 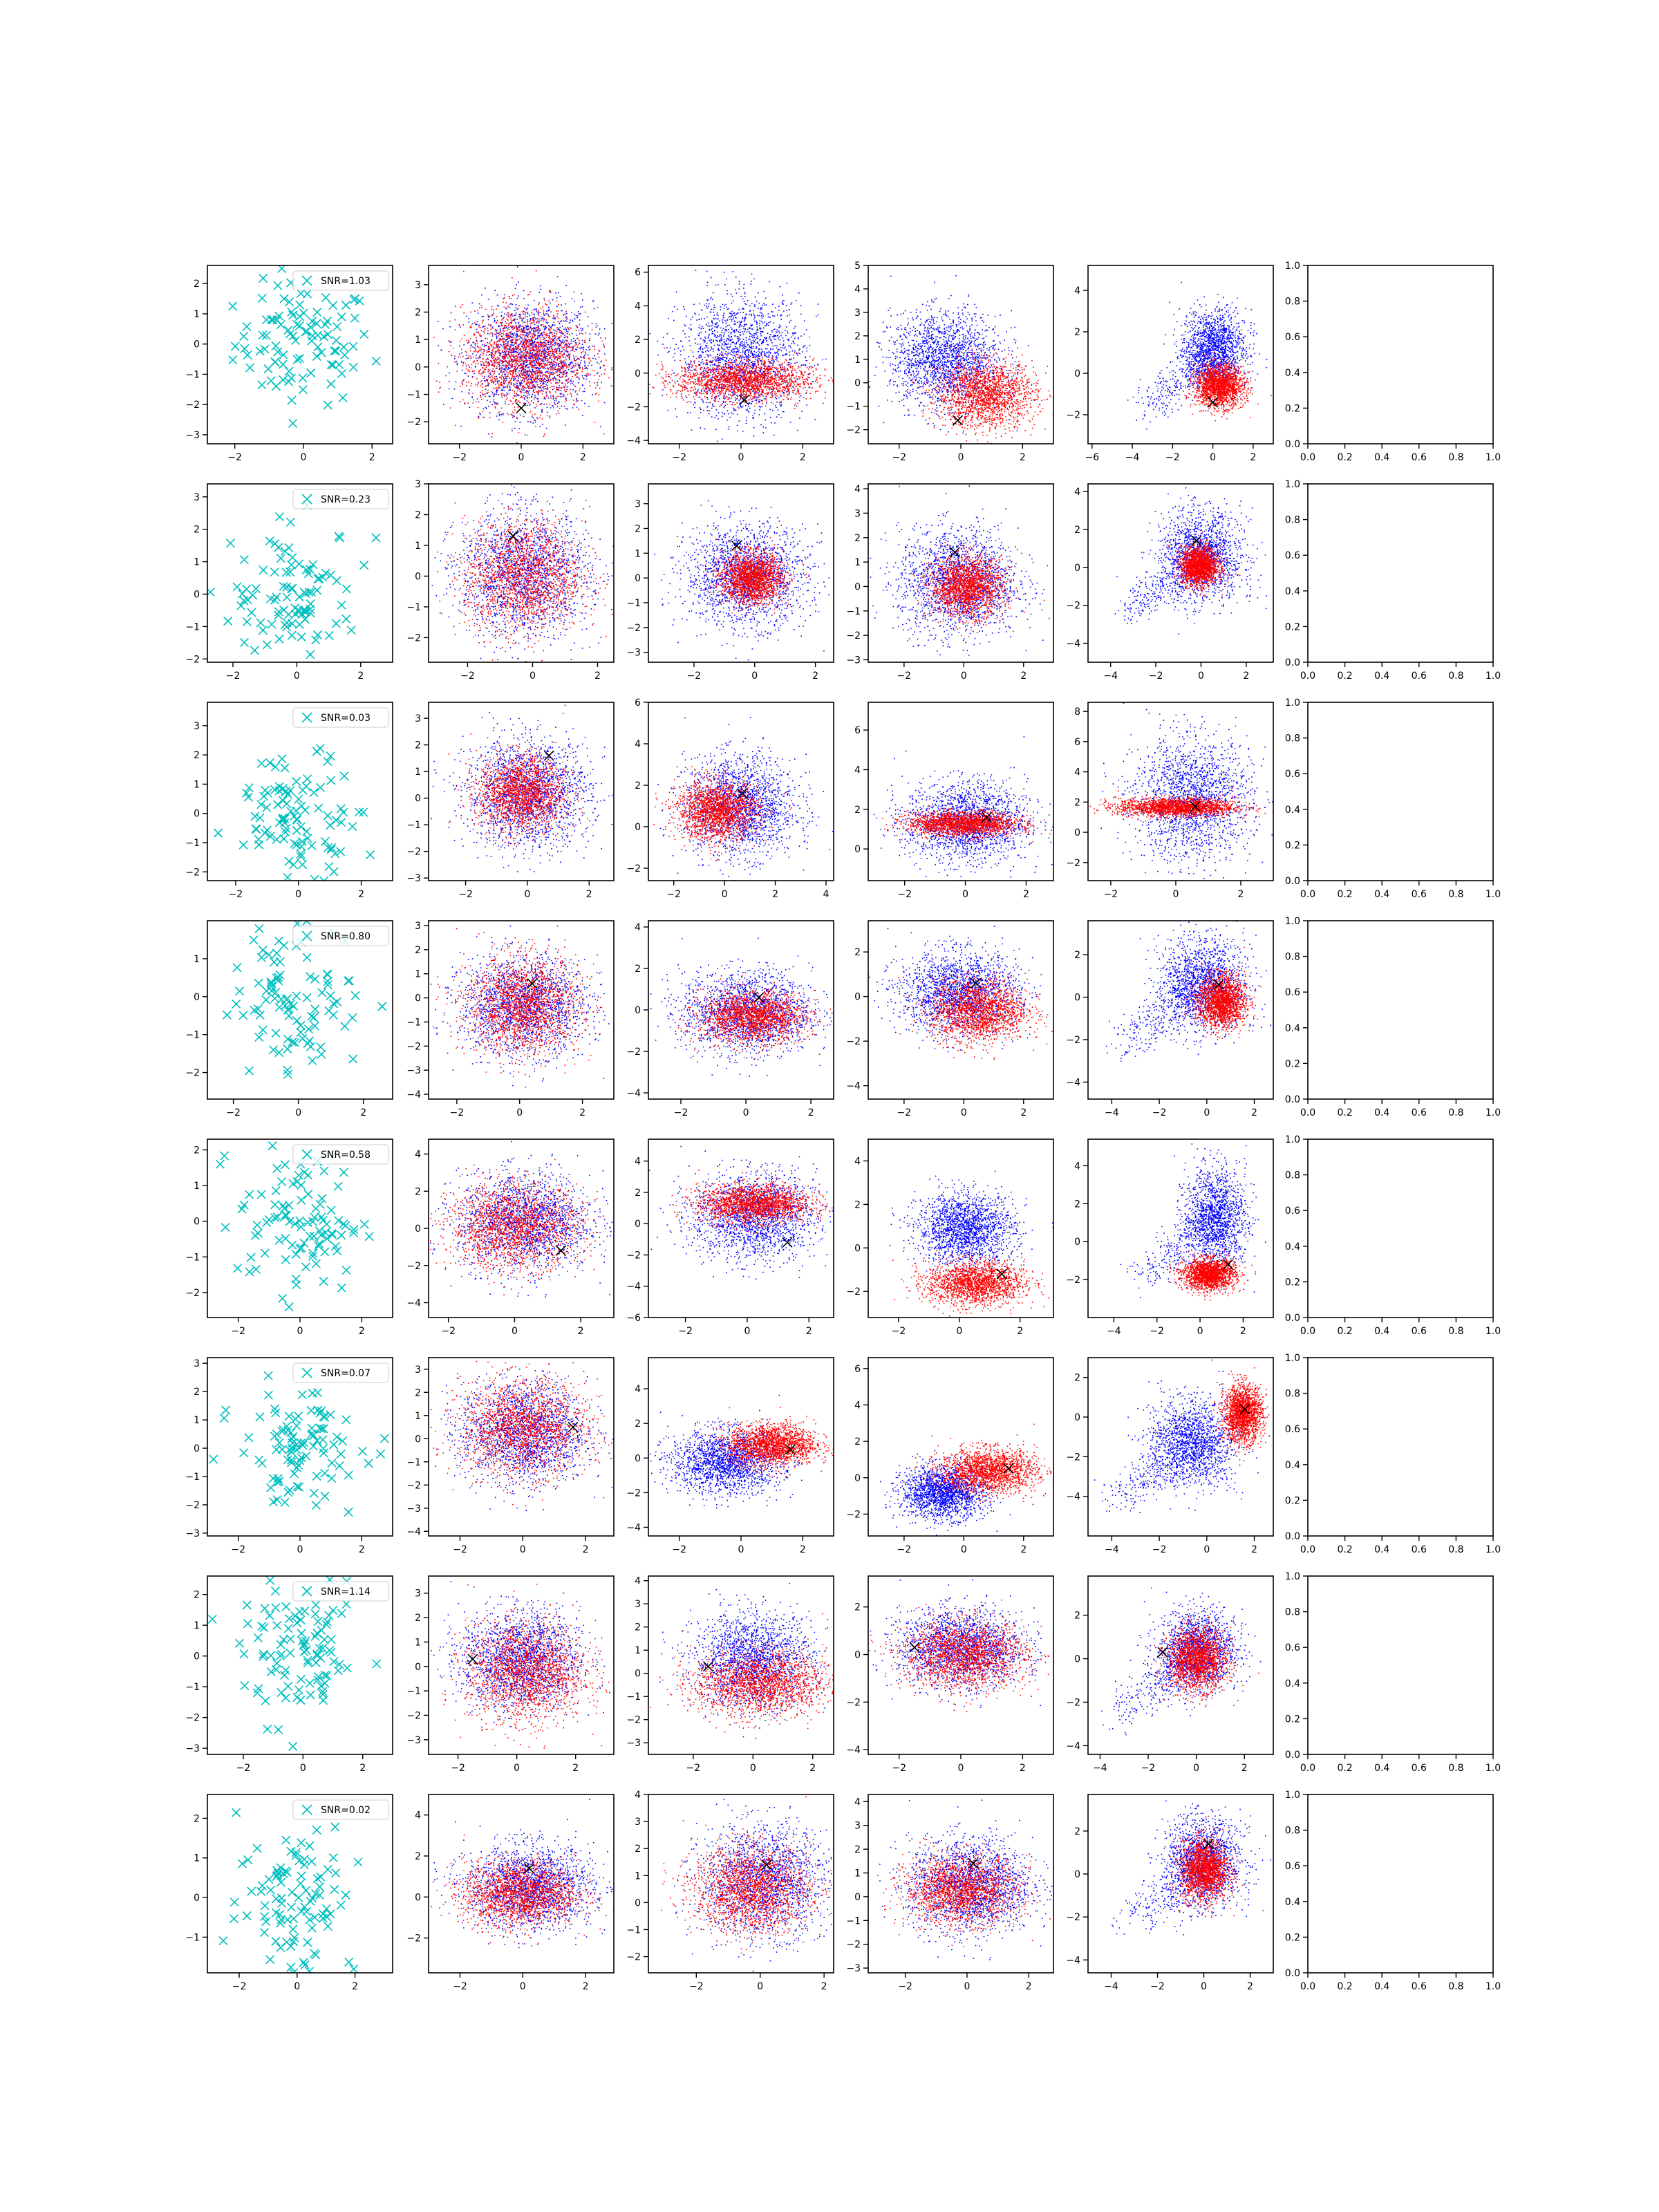 What do you see at coordinates (1292, 663) in the screenshot?
I see `y-tick-label: 0.0` at bounding box center [1292, 663].